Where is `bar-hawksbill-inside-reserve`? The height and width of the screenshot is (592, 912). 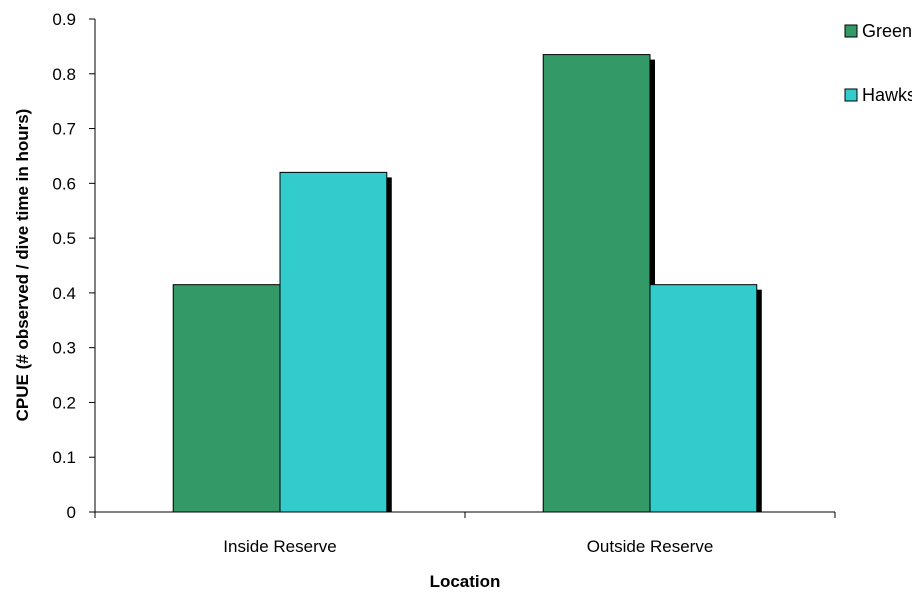 bar-hawksbill-inside-reserve is located at coordinates (333, 342).